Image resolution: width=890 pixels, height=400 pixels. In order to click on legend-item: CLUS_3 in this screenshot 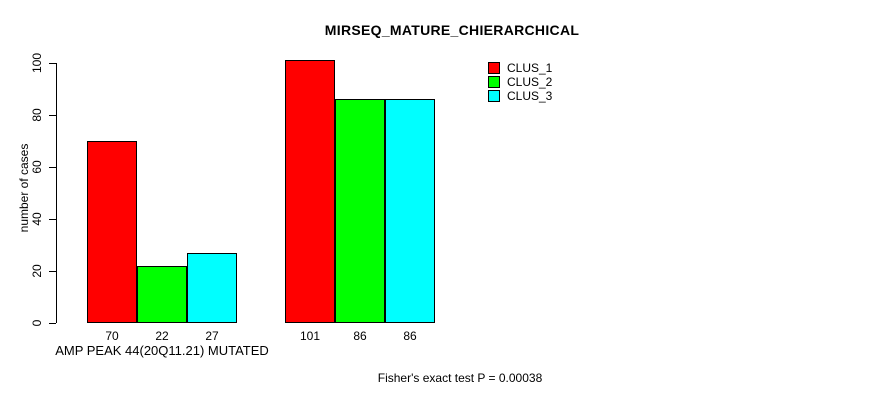, I will do `click(520, 96)`.